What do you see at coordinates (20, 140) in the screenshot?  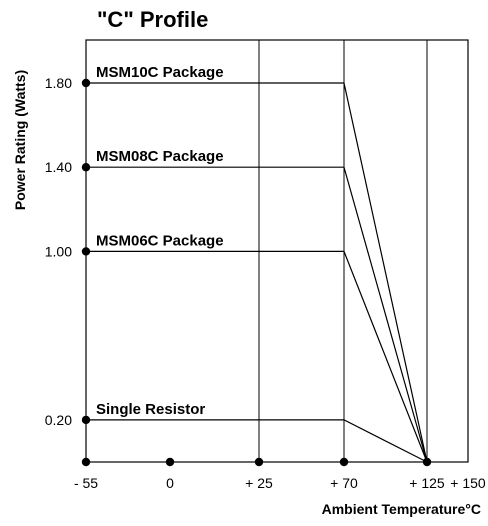 I see `y-axis-title: Power Rating (Watts)` at bounding box center [20, 140].